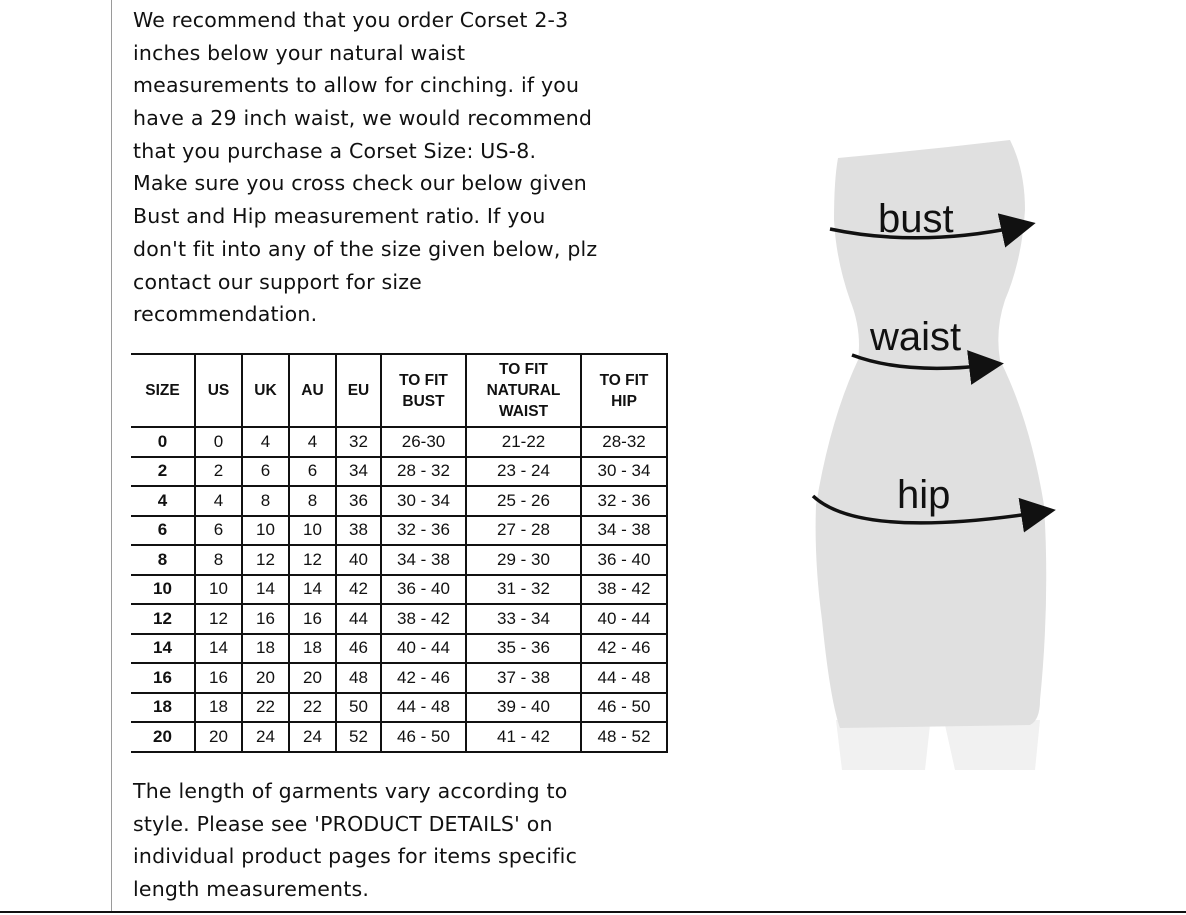 This screenshot has height=915, width=1186. Describe the element at coordinates (218, 390) in the screenshot. I see `column-header: US` at that location.